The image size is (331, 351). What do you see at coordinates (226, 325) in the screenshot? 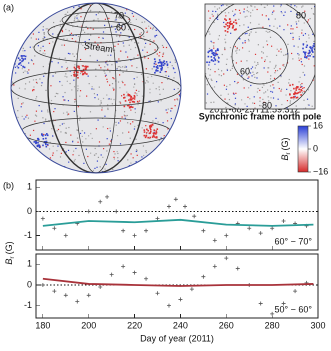
I see `x-tick-label: 260` at bounding box center [226, 325].